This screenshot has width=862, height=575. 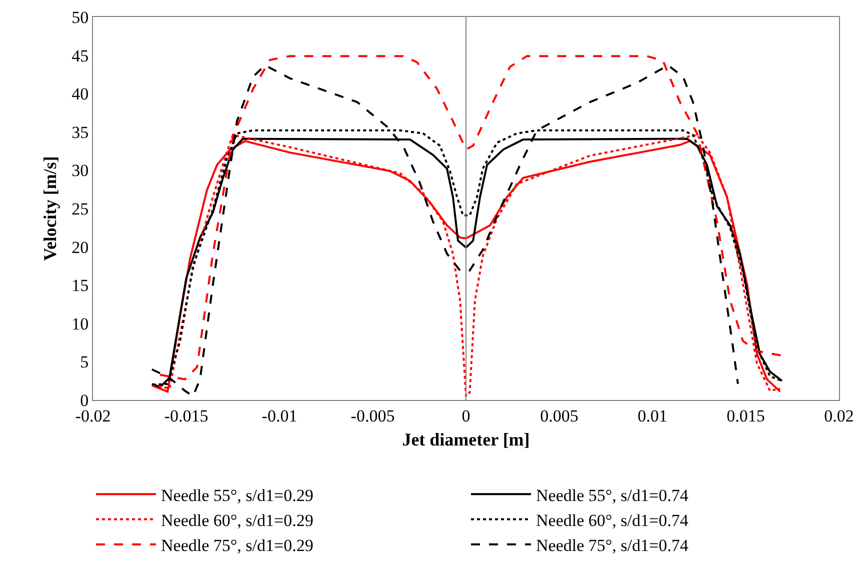 I want to click on x-tick-label: -0.015, so click(x=186, y=416).